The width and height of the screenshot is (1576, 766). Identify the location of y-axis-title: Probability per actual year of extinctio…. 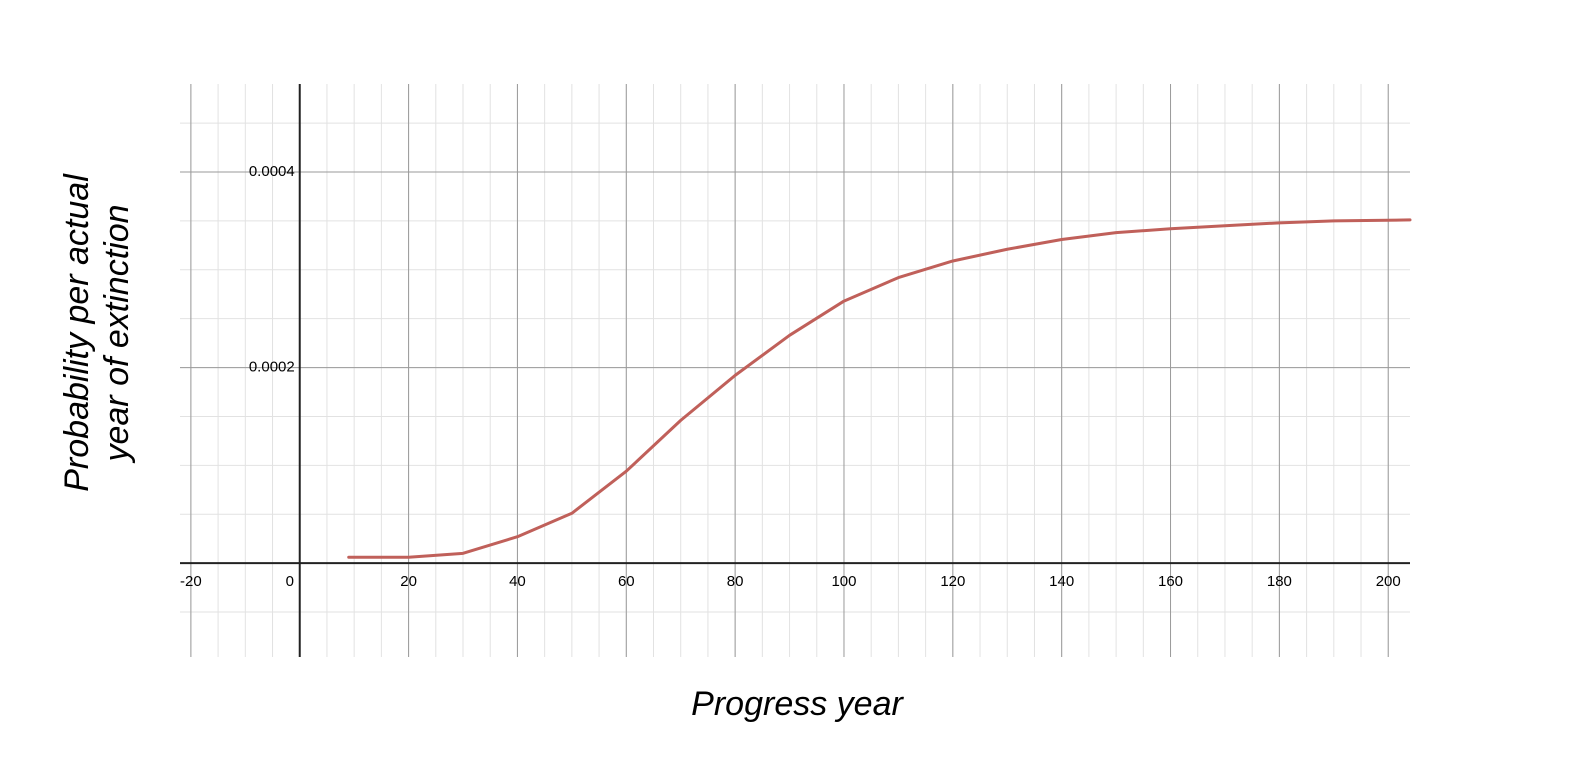
(97, 332).